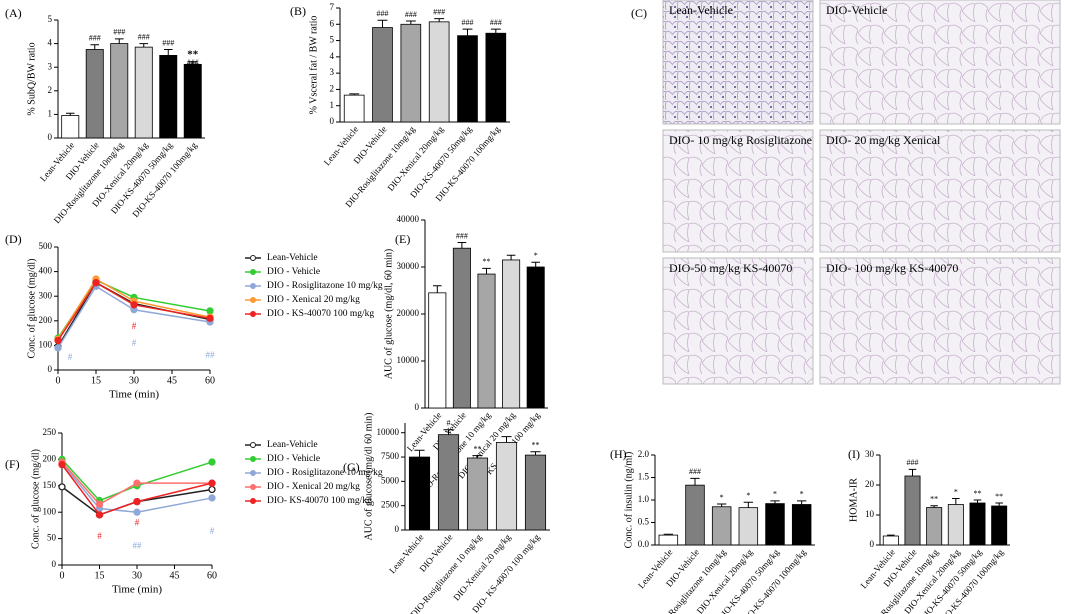  What do you see at coordinates (50, 19) in the screenshot?
I see `y-tick-label: 5` at bounding box center [50, 19].